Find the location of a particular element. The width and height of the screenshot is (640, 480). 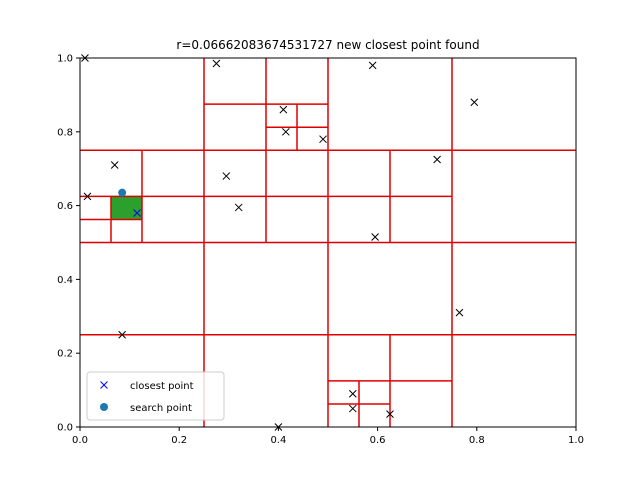

y-tick-label-1: 0.2 is located at coordinates (65, 354).